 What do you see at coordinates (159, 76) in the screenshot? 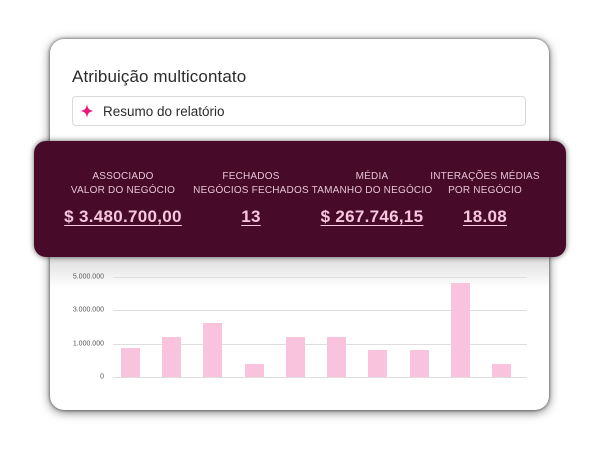
I see `page-title: Atribuição multicontato` at bounding box center [159, 76].